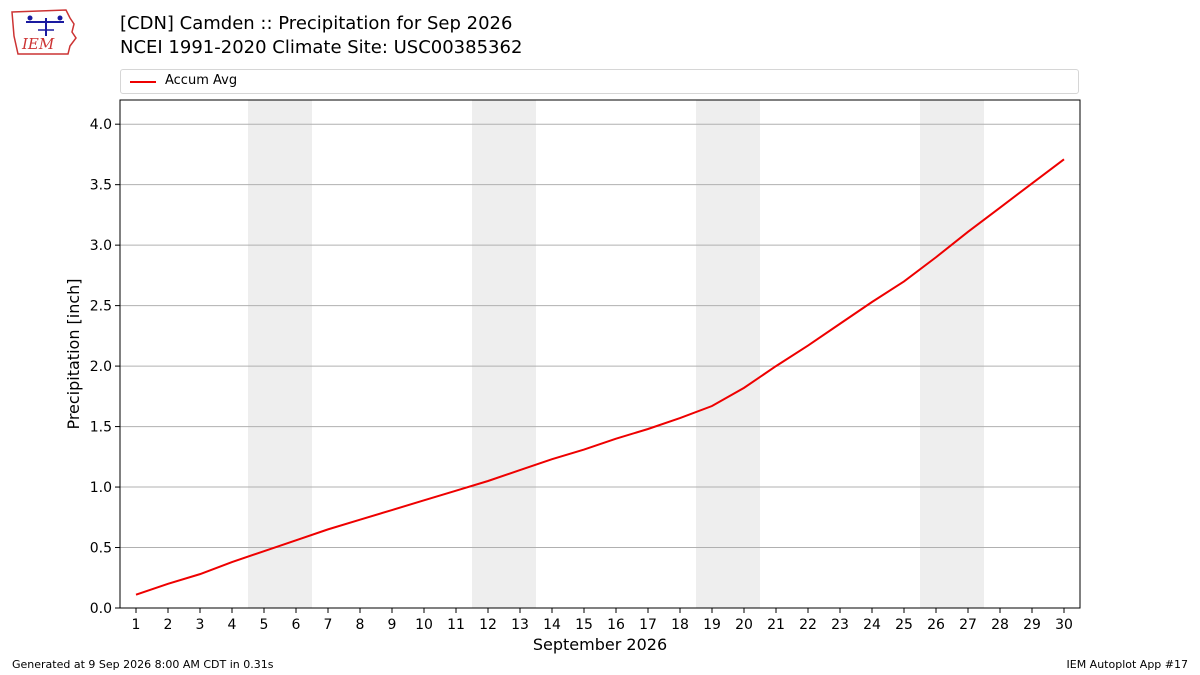 The image size is (1200, 675). I want to click on y-tick-label-6: 3.0, so click(101, 246).